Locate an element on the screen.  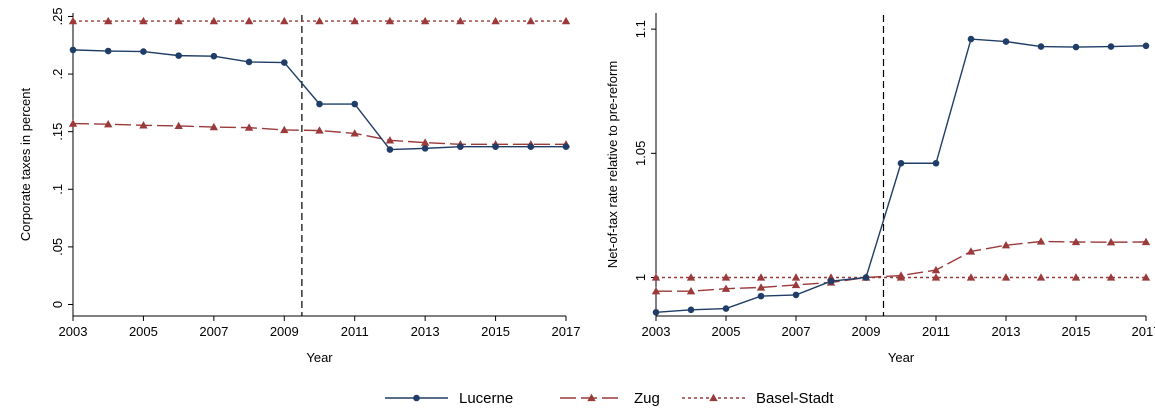
zug-line is located at coordinates (901, 266).